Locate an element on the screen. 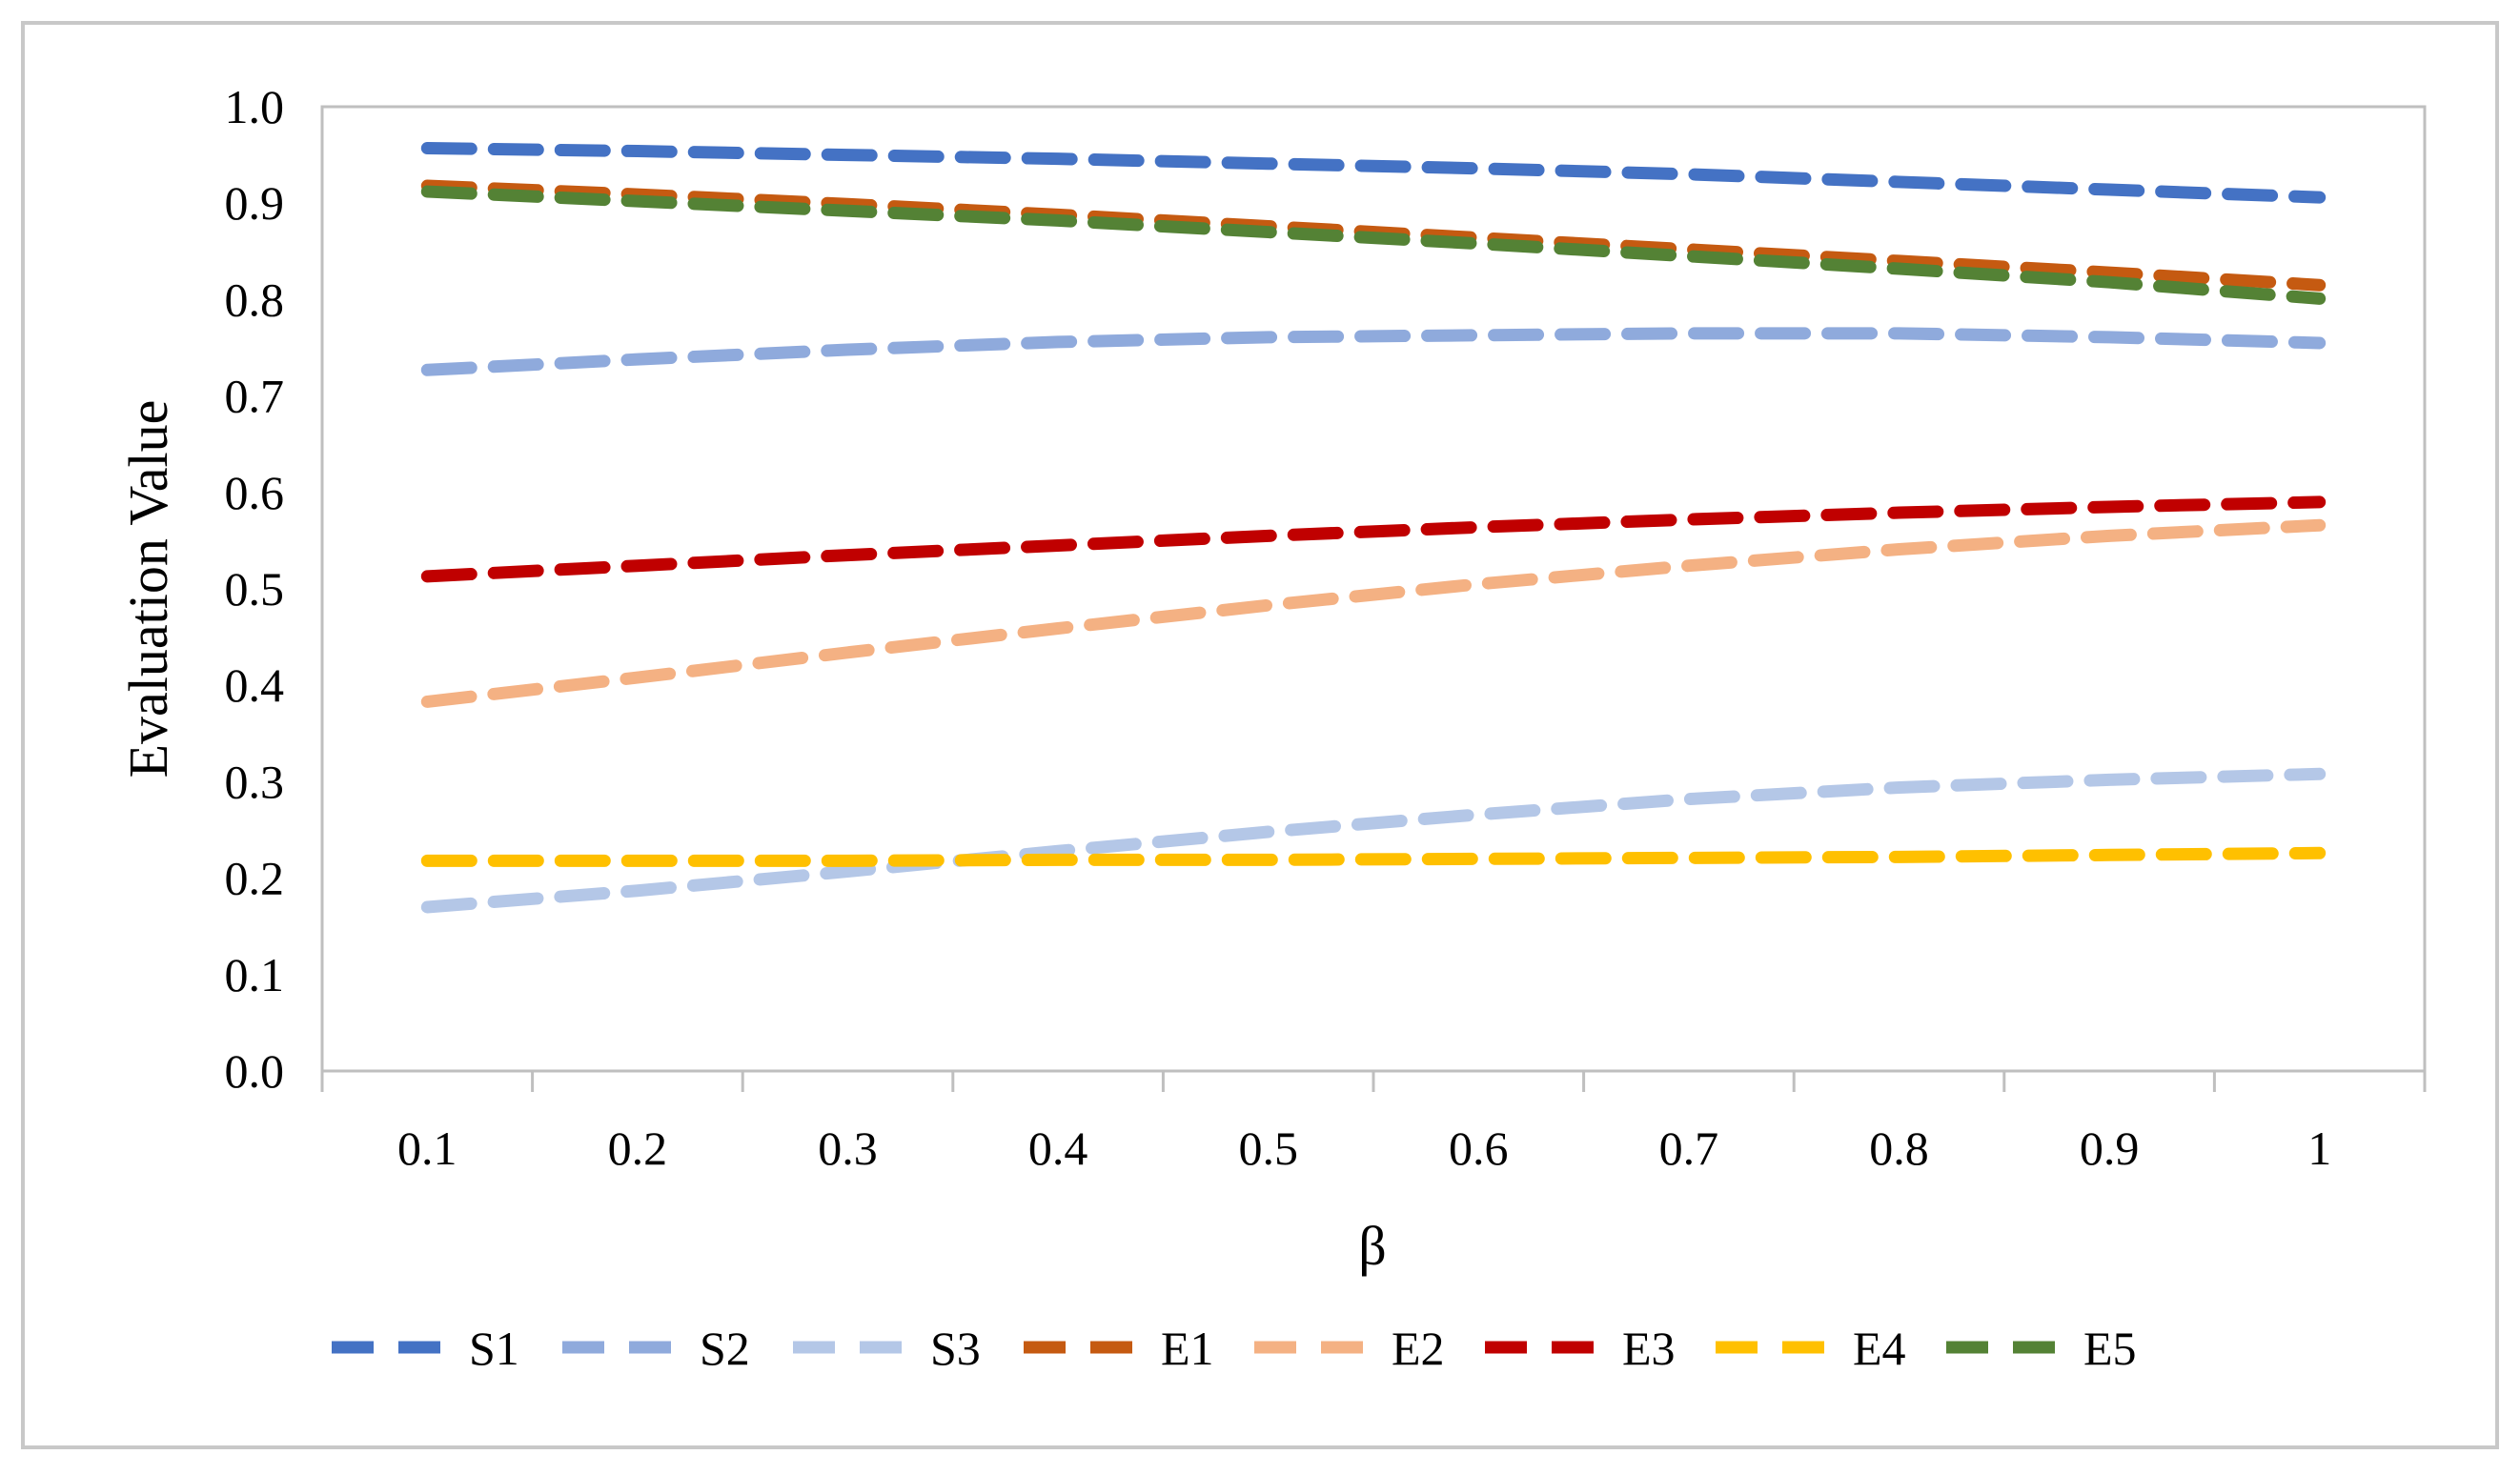 The width and height of the screenshot is (2520, 1475). y-axis-ticks: 0.0 0.1 0.2 0.3 0.4 0.5 0.6 0.7 0.8 0.9 1.0 is located at coordinates (255, 589).